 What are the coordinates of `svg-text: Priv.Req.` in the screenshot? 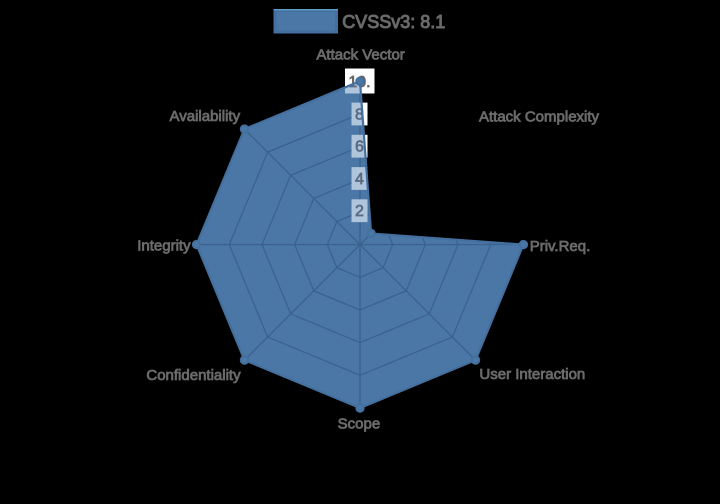 It's located at (560, 246).